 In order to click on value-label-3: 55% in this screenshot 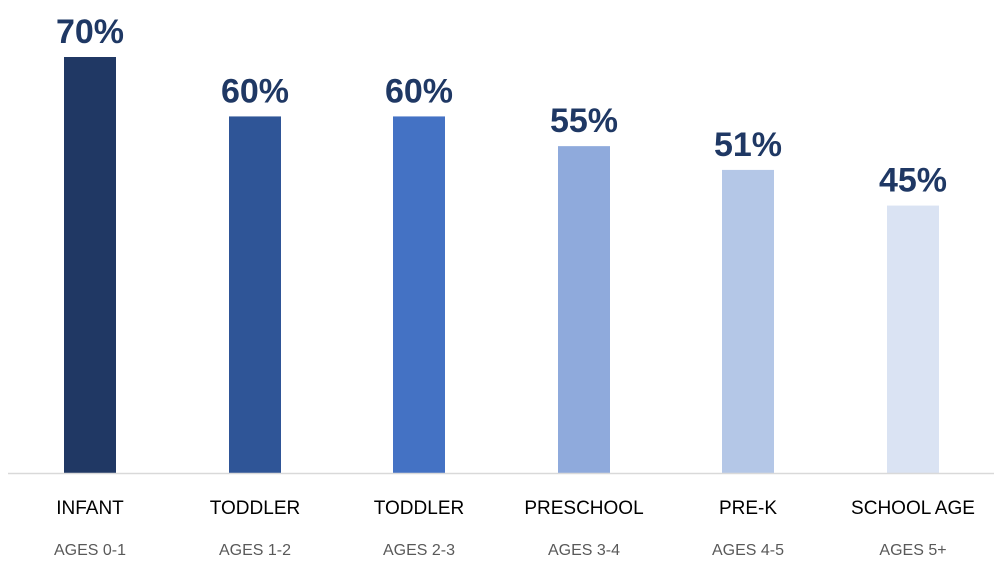, I will do `click(584, 121)`.